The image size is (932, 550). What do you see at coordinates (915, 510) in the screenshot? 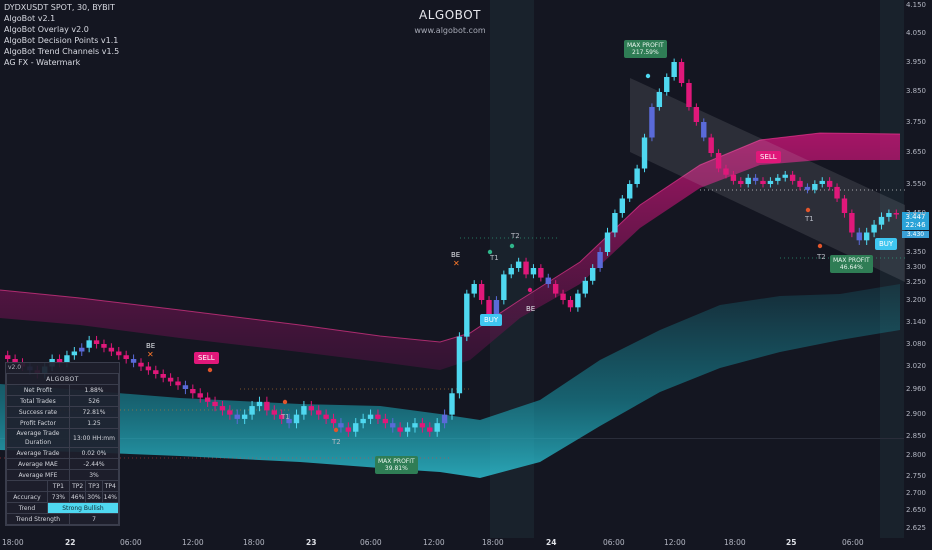
I see `y-tick-label: 2.650` at bounding box center [915, 510].